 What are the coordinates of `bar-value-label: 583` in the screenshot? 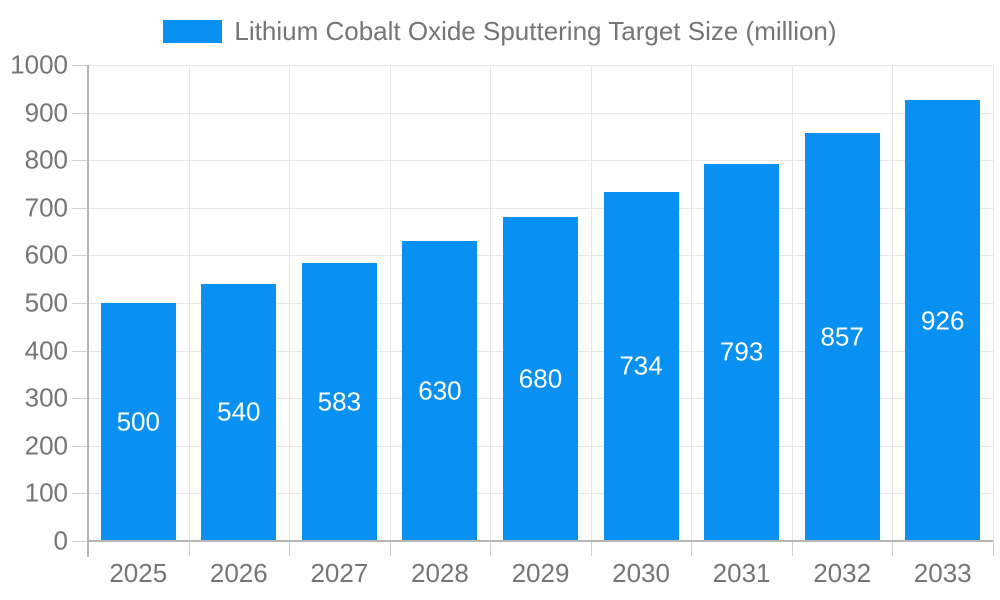 It's located at (339, 401).